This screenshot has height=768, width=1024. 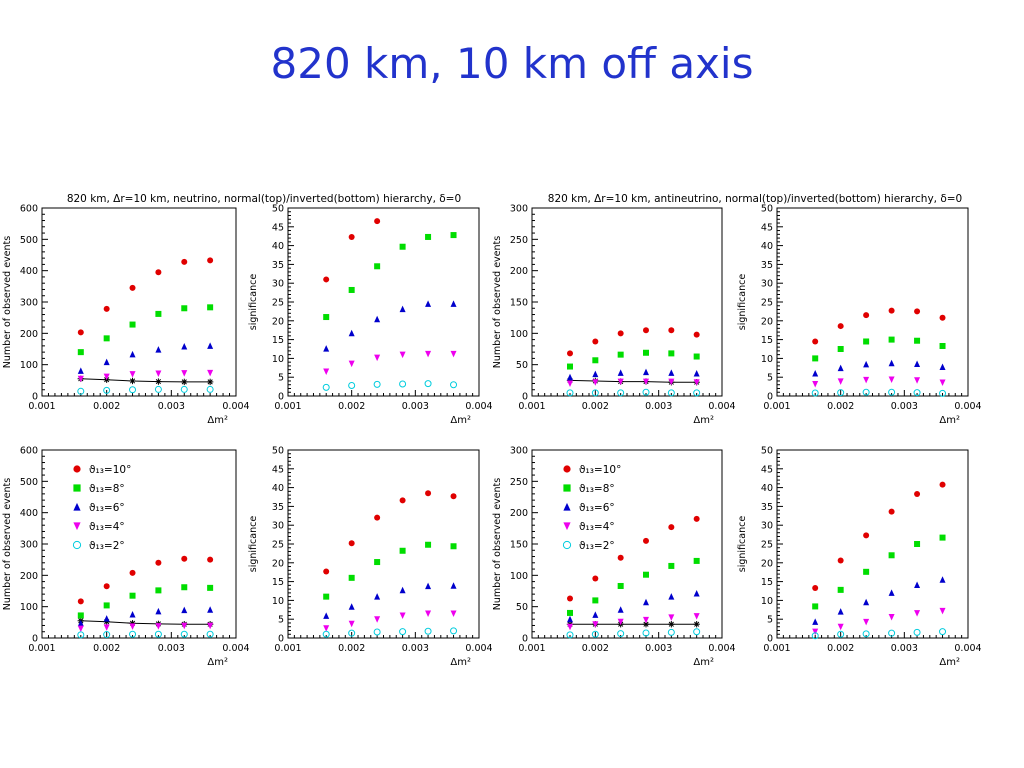 What do you see at coordinates (512, 63) in the screenshot?
I see `page-title: 820 km, 10 km off axis` at bounding box center [512, 63].